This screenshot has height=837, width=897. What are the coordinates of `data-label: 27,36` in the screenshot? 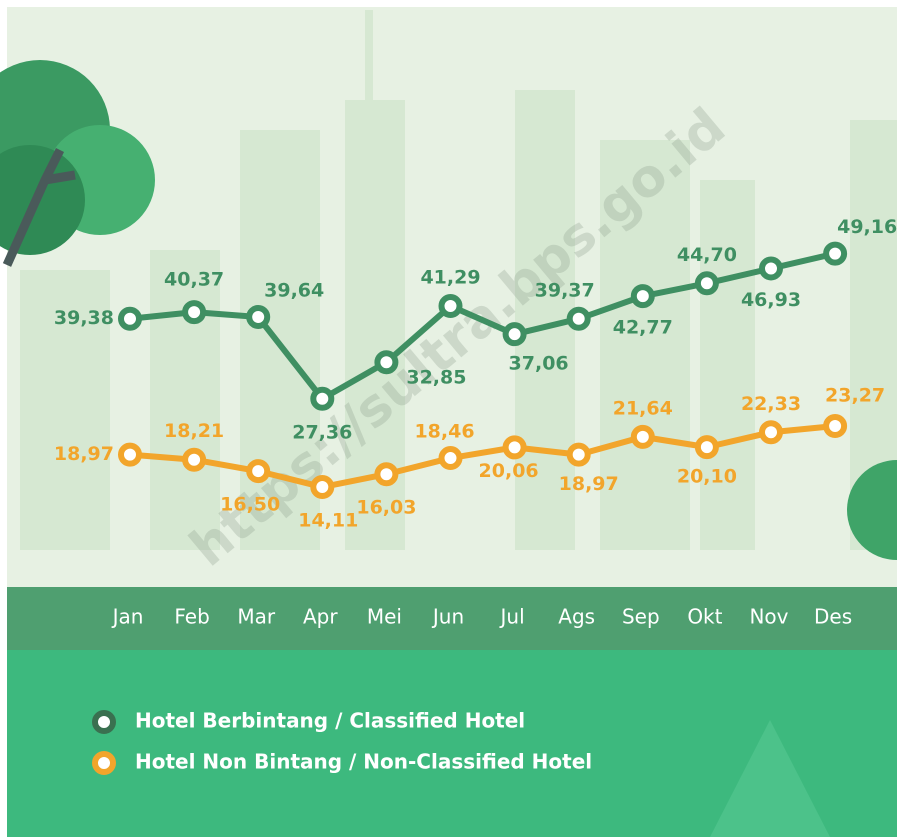 It's located at (322, 432).